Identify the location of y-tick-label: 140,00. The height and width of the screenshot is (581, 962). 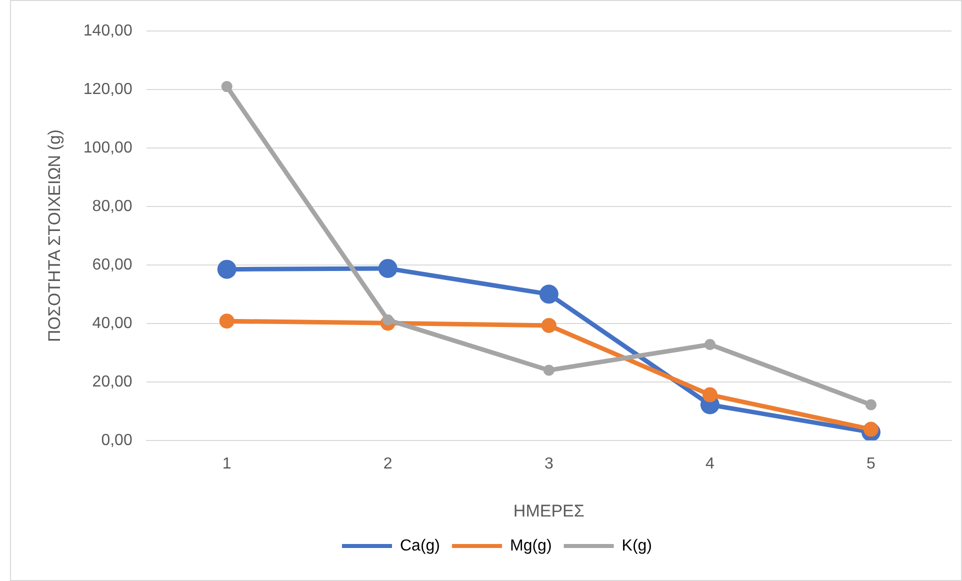
(107, 31).